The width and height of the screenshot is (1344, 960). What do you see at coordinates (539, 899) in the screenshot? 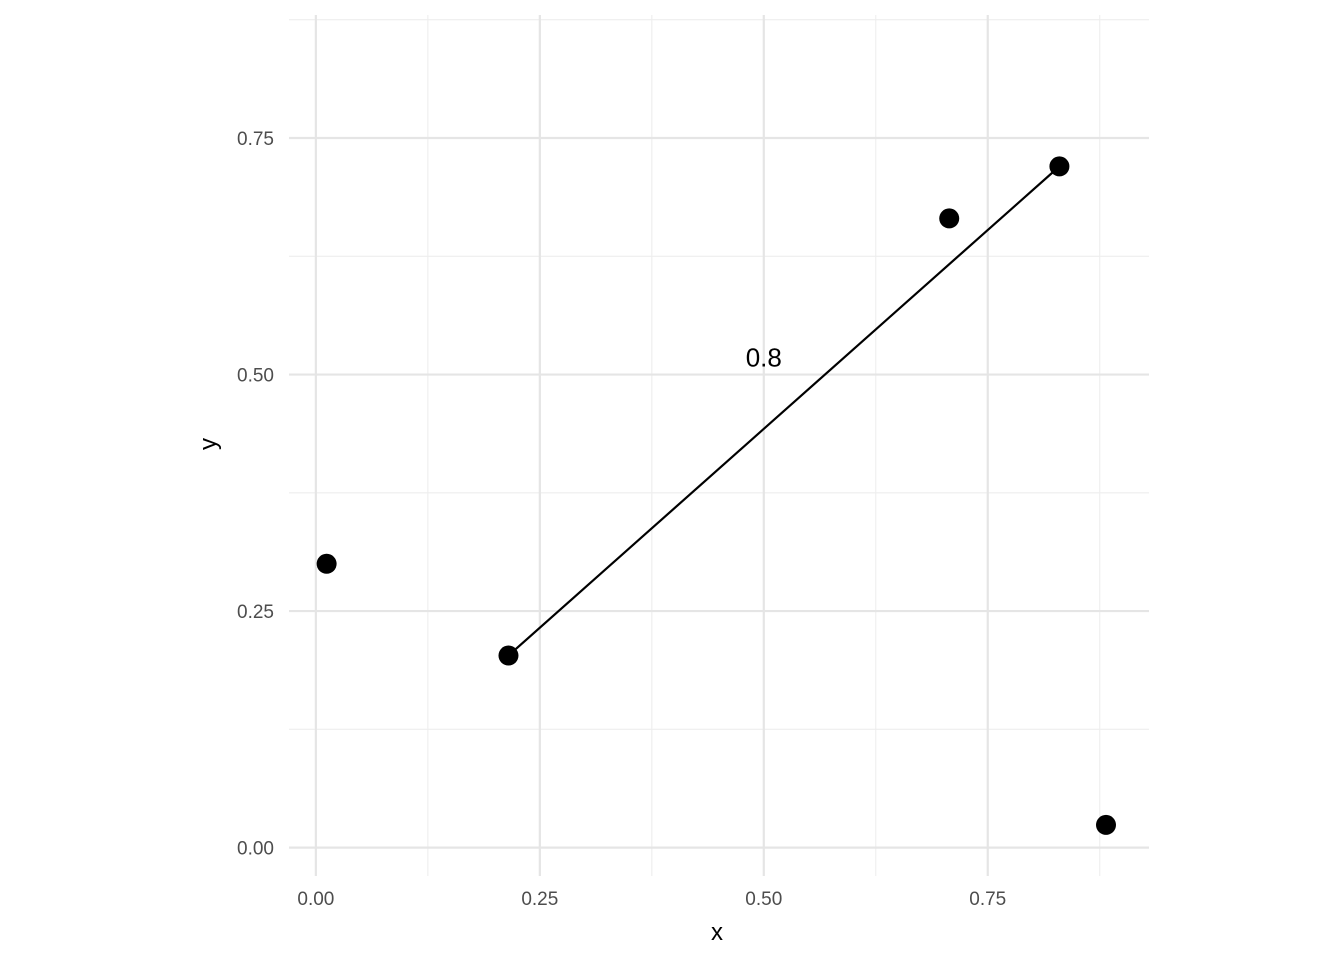
I see `x-tick-label: 0.25` at bounding box center [539, 899].